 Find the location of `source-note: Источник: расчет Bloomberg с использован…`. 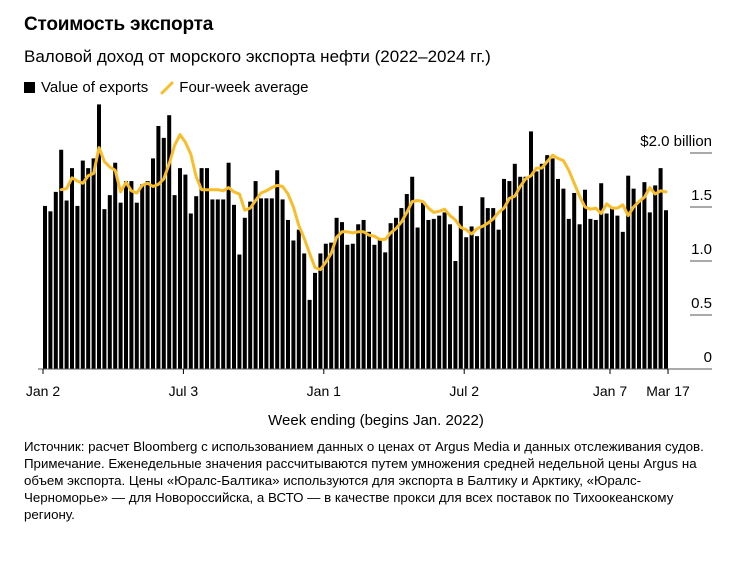

source-note: Источник: расчет Bloomberg с использован… is located at coordinates (364, 446).